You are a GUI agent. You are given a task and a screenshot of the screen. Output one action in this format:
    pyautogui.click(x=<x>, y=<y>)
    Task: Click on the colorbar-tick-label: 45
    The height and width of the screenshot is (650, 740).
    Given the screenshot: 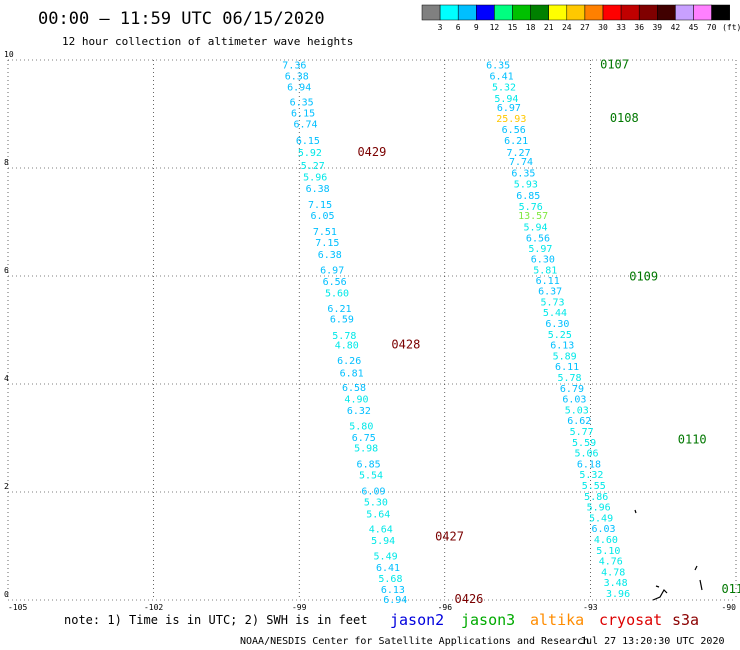 What is the action you would take?
    pyautogui.click(x=694, y=27)
    